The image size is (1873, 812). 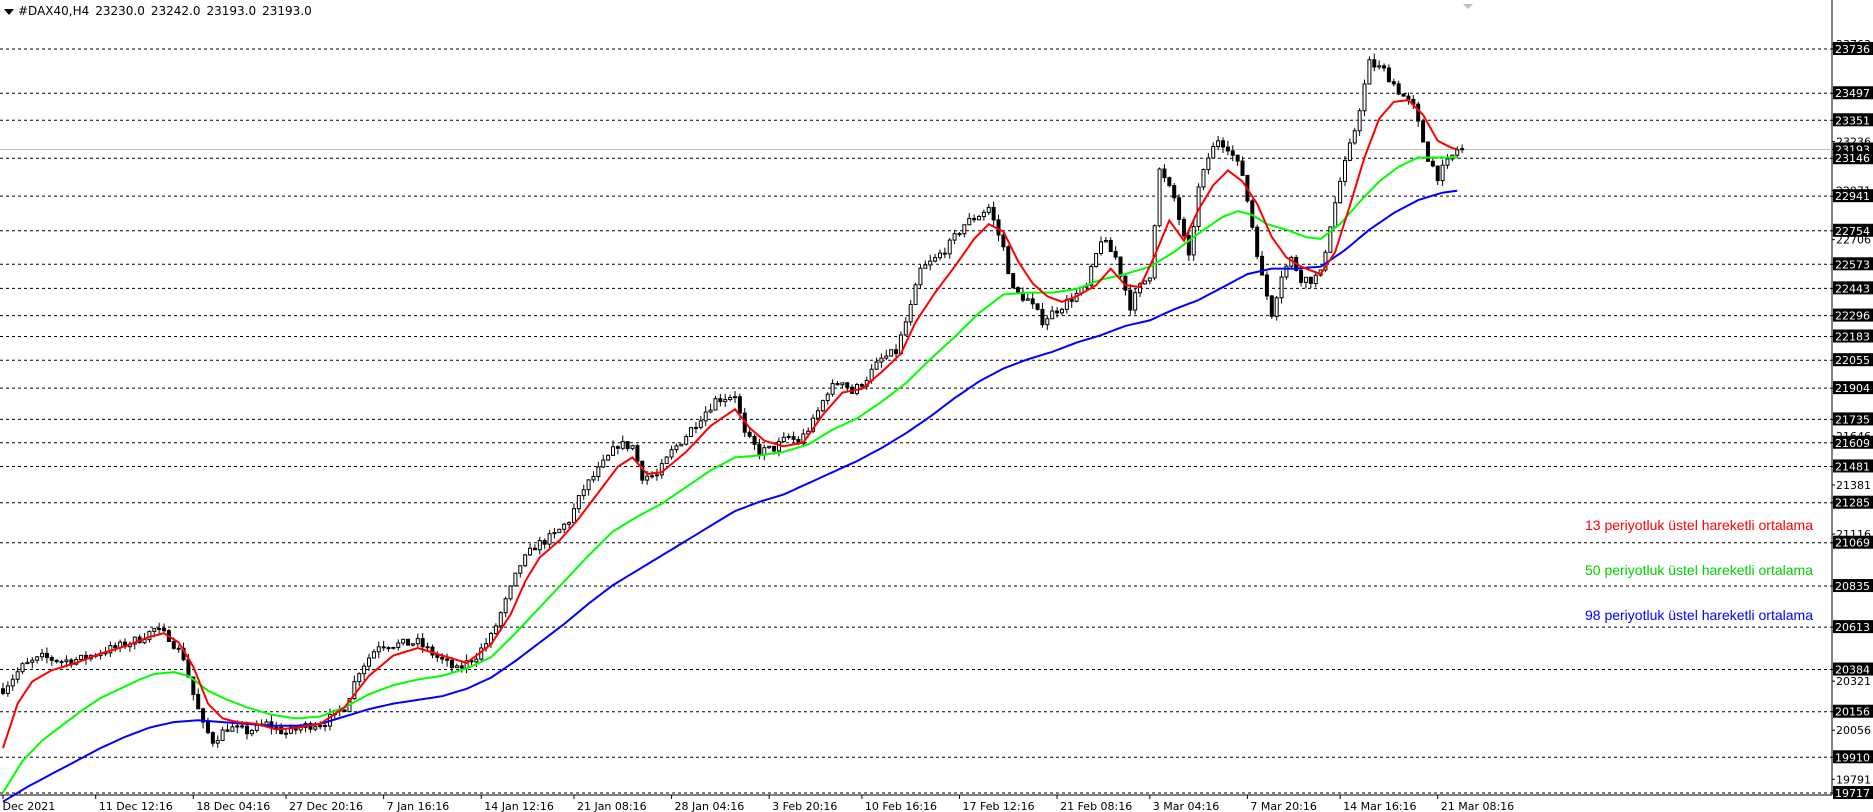 What do you see at coordinates (1186, 806) in the screenshot?
I see `time-label: 3 Mar 04:16` at bounding box center [1186, 806].